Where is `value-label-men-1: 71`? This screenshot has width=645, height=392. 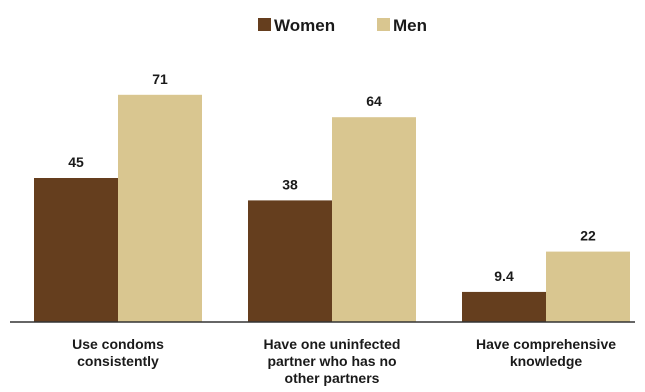 value-label-men-1: 71 is located at coordinates (160, 79).